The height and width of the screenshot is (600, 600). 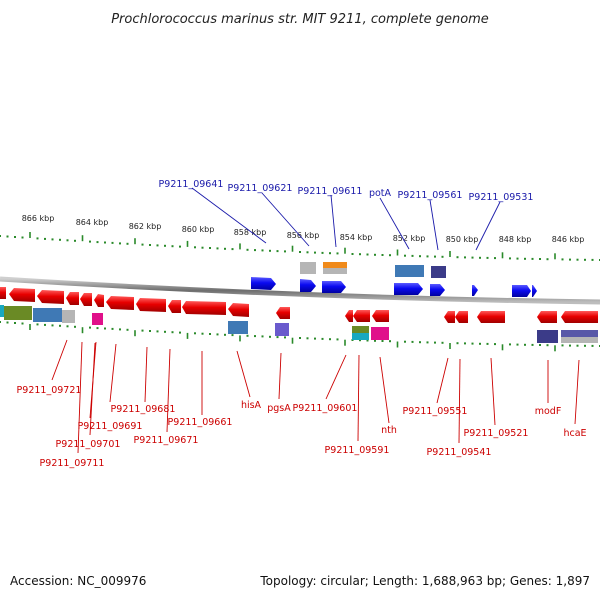 What do you see at coordinates (574, 433) in the screenshot?
I see `gene-label: hcaE` at bounding box center [574, 433].